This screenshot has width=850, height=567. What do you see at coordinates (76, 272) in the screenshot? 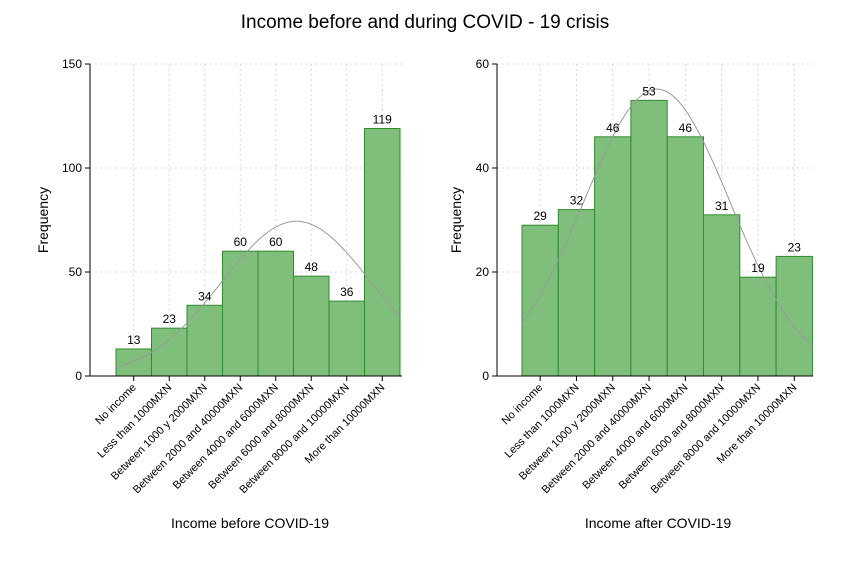
I see `y-tick-label: 50` at bounding box center [76, 272].